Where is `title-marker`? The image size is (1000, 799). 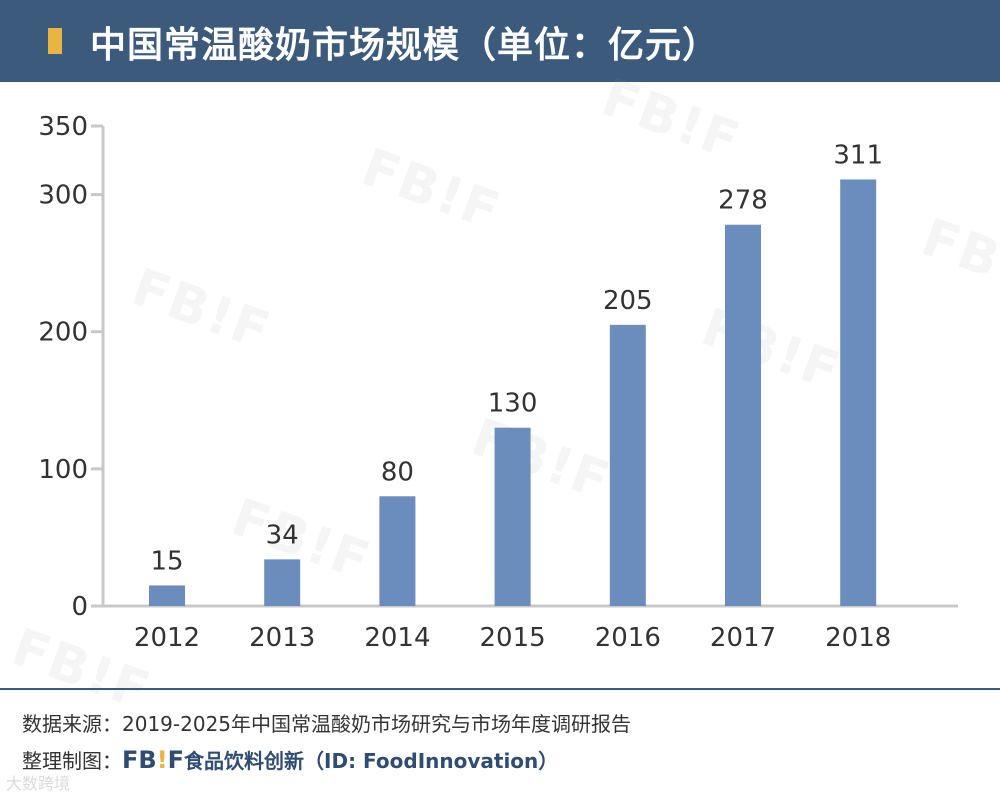 title-marker is located at coordinates (55, 41).